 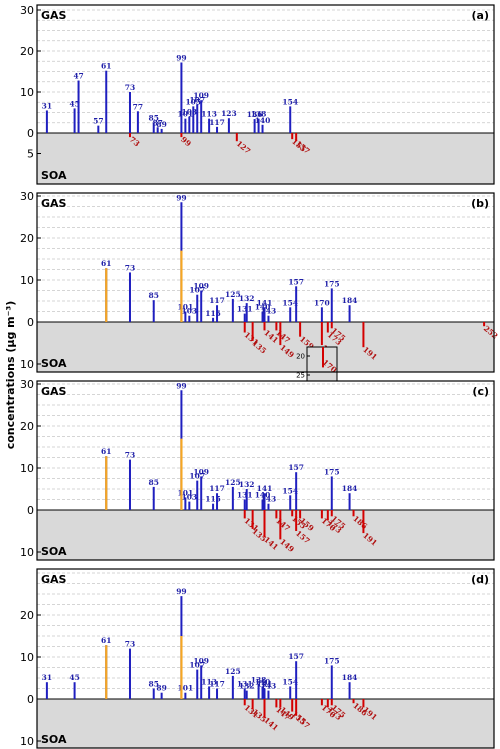 I want to click on gas-label-77: 77, so click(x=138, y=106).